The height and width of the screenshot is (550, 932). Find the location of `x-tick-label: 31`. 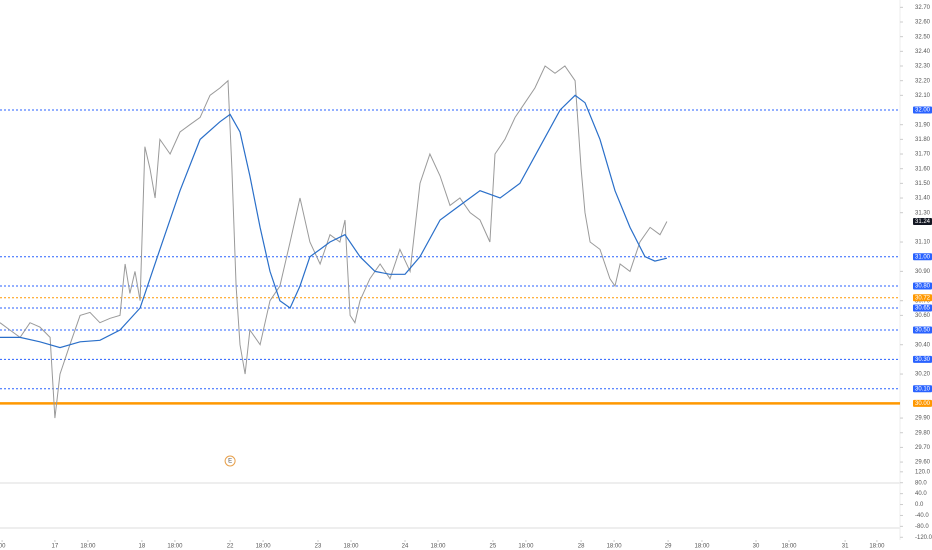

x-tick-label: 31 is located at coordinates (845, 547).